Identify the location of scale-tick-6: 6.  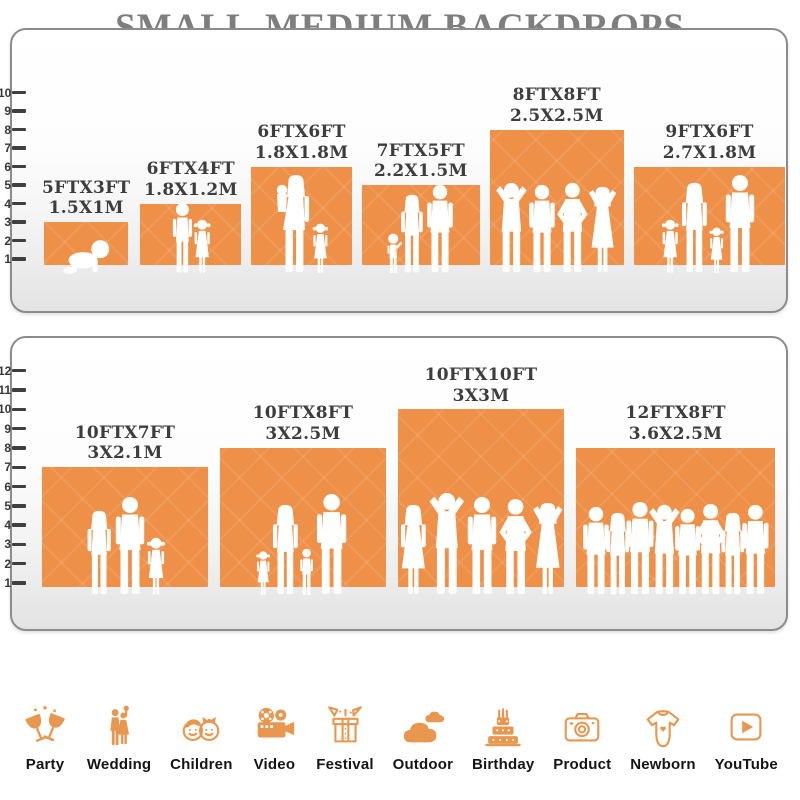
(13, 167).